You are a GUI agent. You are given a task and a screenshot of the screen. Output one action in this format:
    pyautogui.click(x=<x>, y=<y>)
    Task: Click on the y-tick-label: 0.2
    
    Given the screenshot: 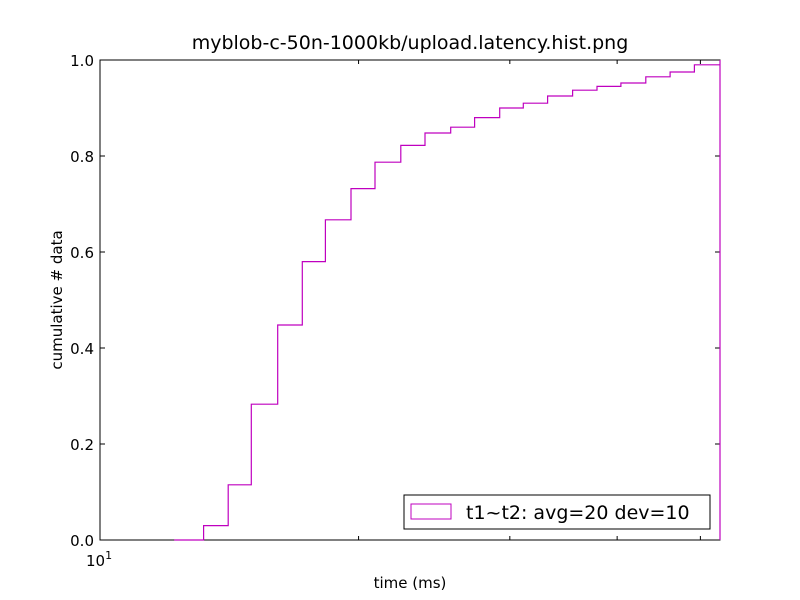 What is the action you would take?
    pyautogui.click(x=82, y=445)
    